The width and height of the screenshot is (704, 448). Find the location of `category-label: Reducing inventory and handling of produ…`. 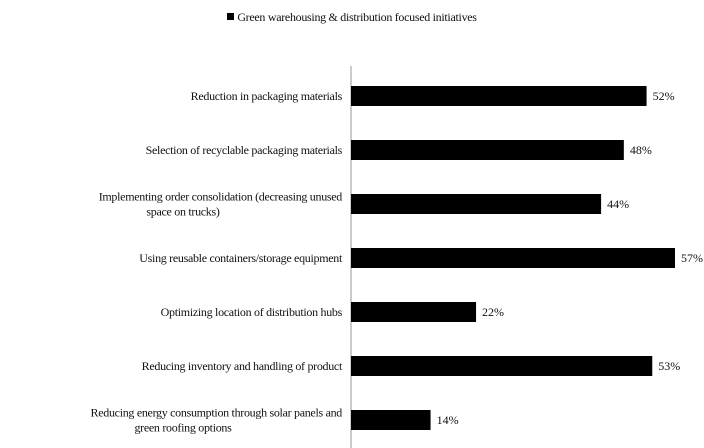

category-label: Reducing inventory and handling of produ… is located at coordinates (242, 366).